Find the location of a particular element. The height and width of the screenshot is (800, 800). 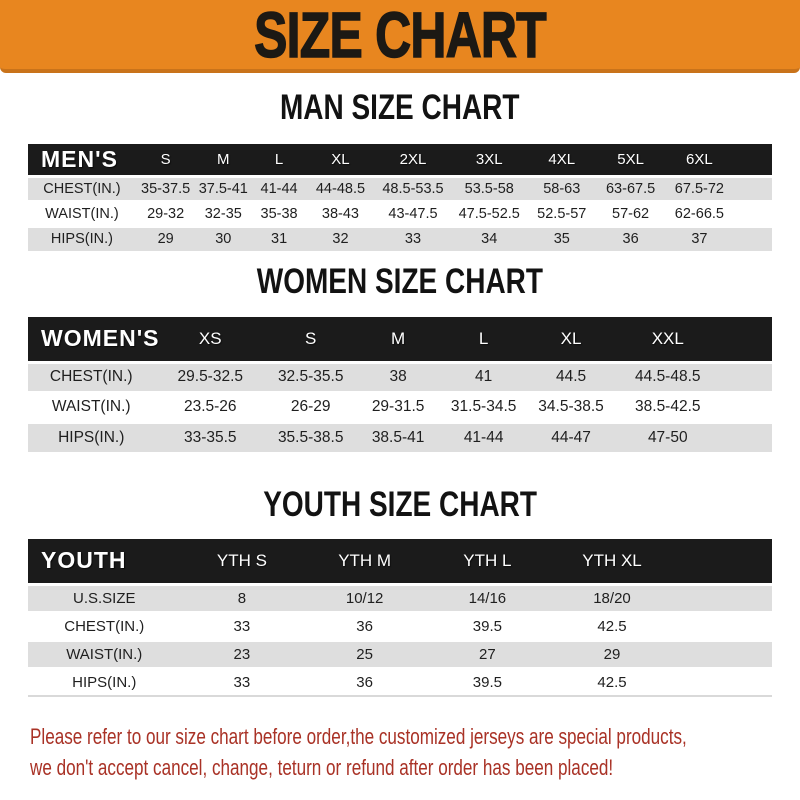

column-header: XS is located at coordinates (210, 339).